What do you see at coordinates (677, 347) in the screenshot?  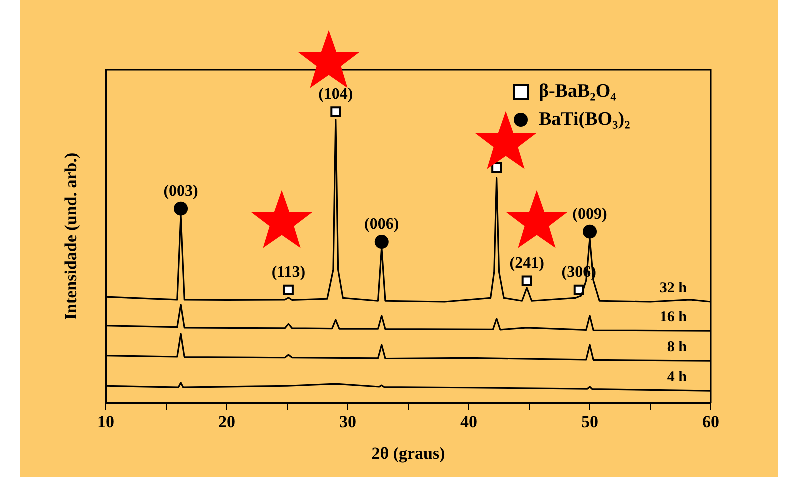 I see `series-label: 8 h` at bounding box center [677, 347].